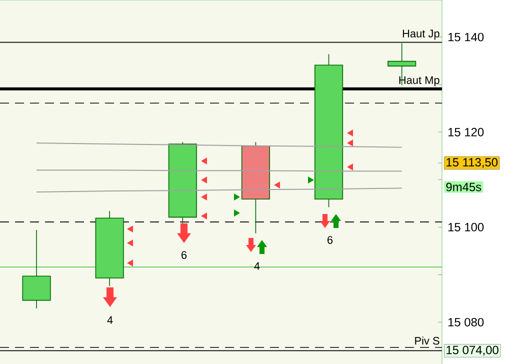 The image size is (523, 364). What do you see at coordinates (466, 132) in the screenshot?
I see `y-tick-label: 15 120` at bounding box center [466, 132].